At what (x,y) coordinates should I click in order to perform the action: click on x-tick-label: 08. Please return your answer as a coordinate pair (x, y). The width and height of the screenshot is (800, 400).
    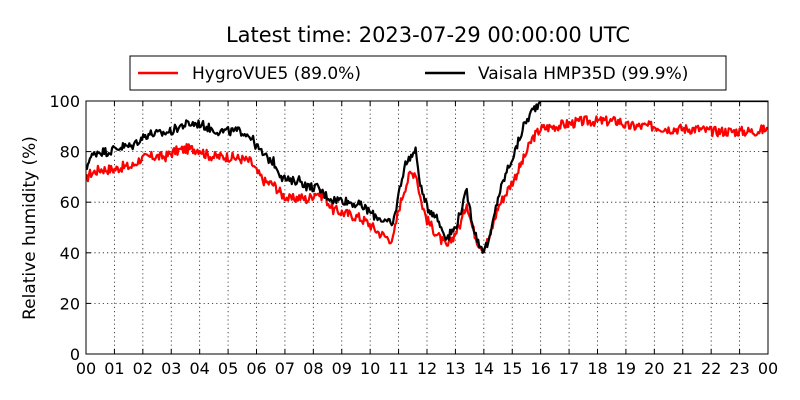
    Looking at the image, I should click on (313, 368).